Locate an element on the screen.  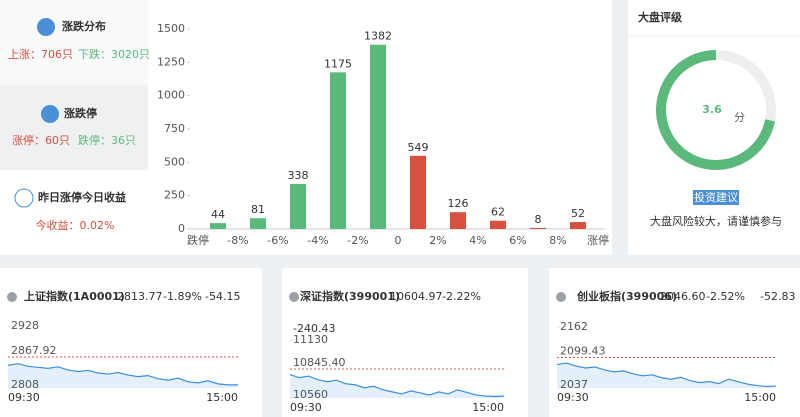
y-tick-label: 0 is located at coordinates (181, 228).